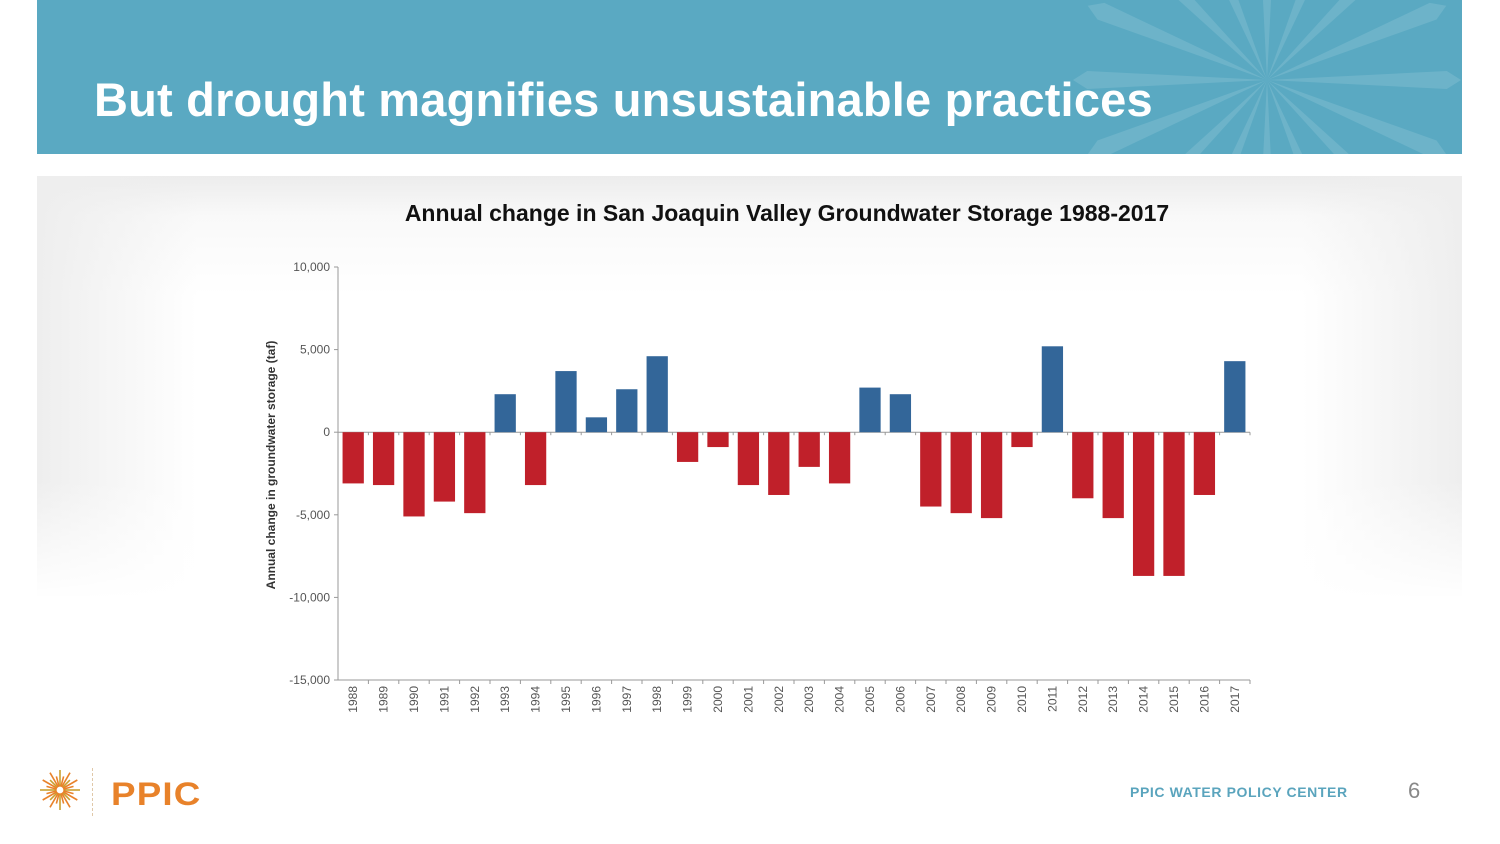 This screenshot has width=1500, height=844. What do you see at coordinates (444, 467) in the screenshot?
I see `bar-1991` at bounding box center [444, 467].